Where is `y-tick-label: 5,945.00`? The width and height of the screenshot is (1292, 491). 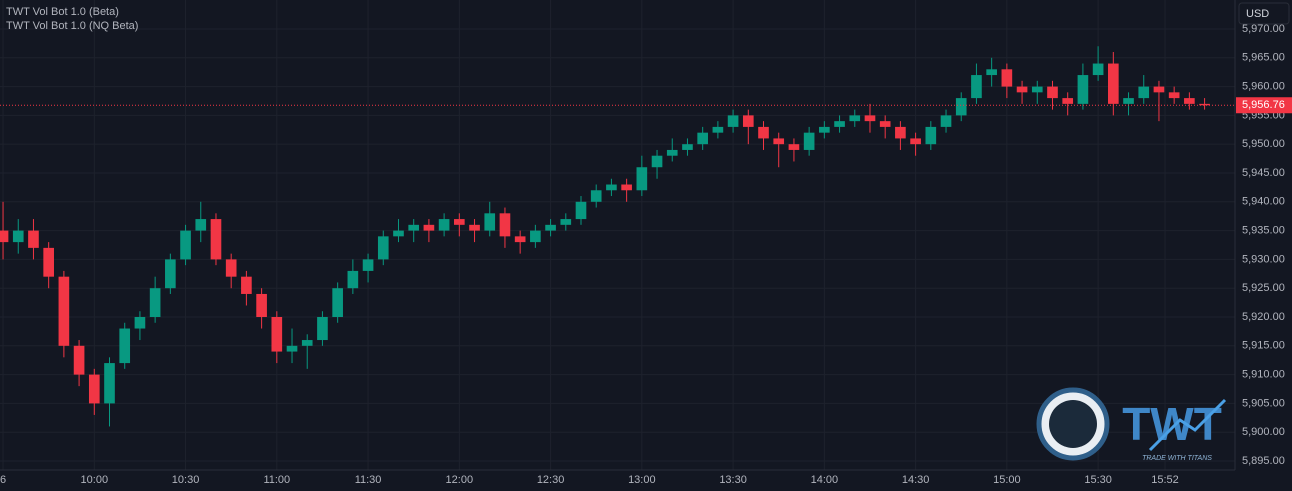 y-tick-label: 5,945.00 is located at coordinates (1263, 173).